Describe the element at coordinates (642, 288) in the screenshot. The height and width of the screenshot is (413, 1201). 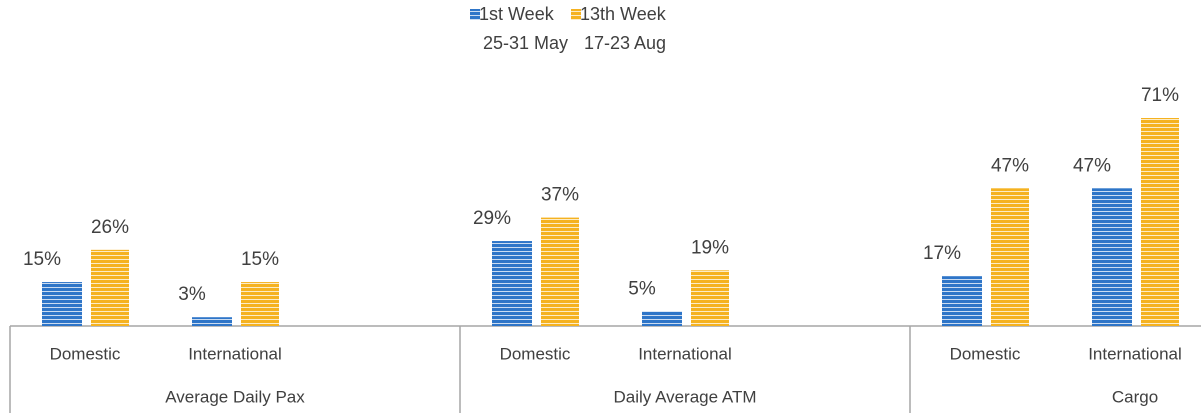
I see `data-label: 5%` at that location.